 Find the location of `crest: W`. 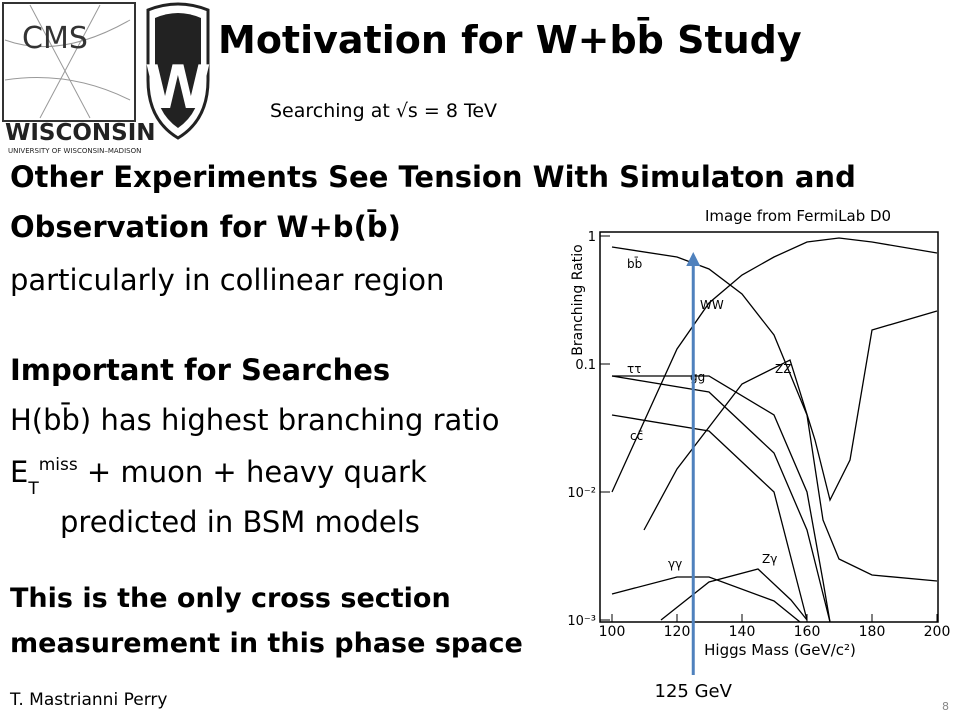

crest: W is located at coordinates (178, 71).